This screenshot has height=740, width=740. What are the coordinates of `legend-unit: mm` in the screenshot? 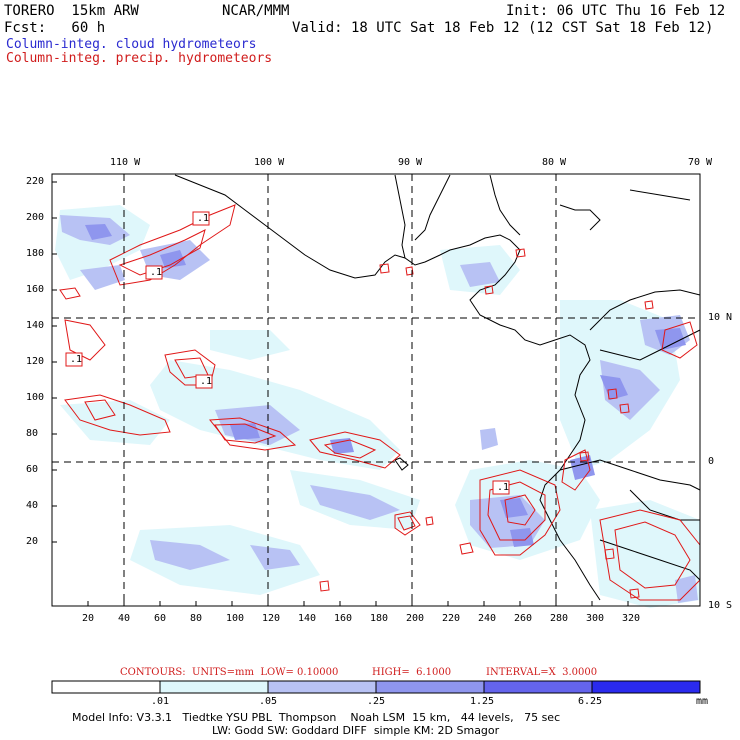 It's located at (702, 701).